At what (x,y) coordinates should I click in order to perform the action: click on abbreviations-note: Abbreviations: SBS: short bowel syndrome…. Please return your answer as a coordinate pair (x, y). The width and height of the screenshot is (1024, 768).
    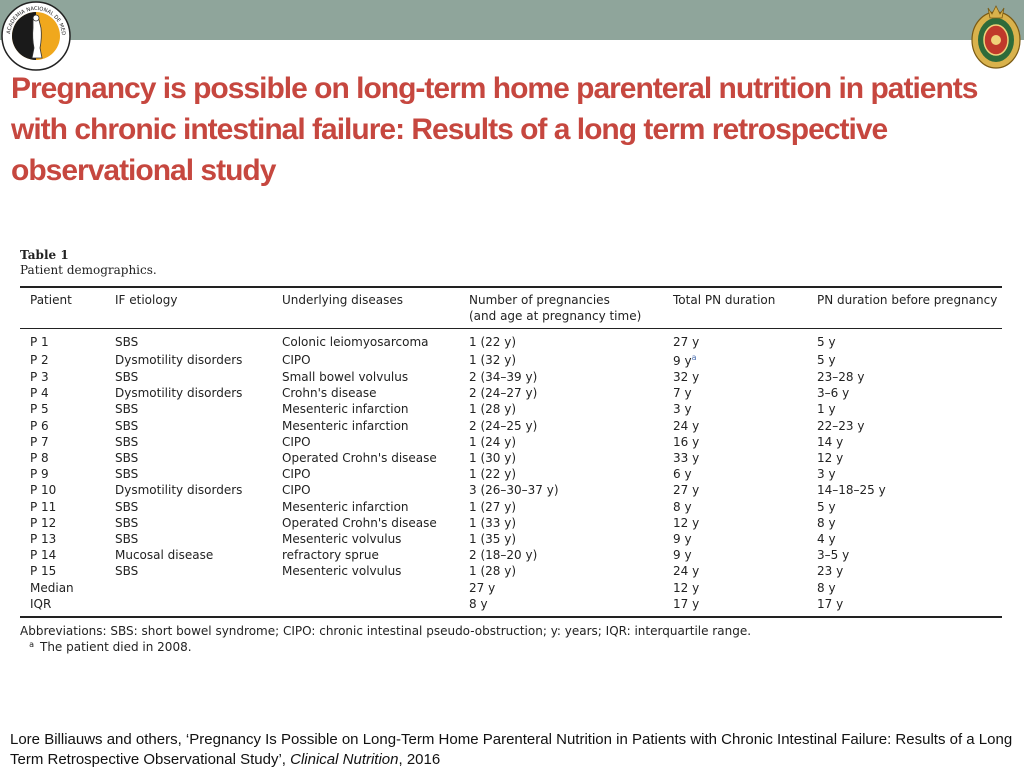
    Looking at the image, I should click on (386, 630).